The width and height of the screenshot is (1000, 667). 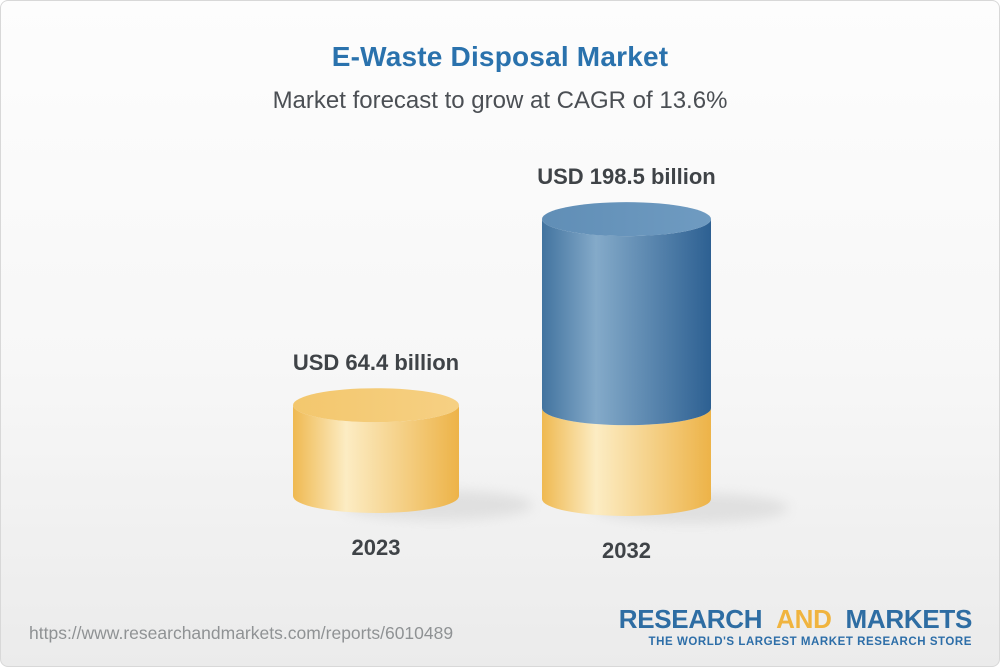 I want to click on category-label-2023: 2023, so click(x=376, y=547).